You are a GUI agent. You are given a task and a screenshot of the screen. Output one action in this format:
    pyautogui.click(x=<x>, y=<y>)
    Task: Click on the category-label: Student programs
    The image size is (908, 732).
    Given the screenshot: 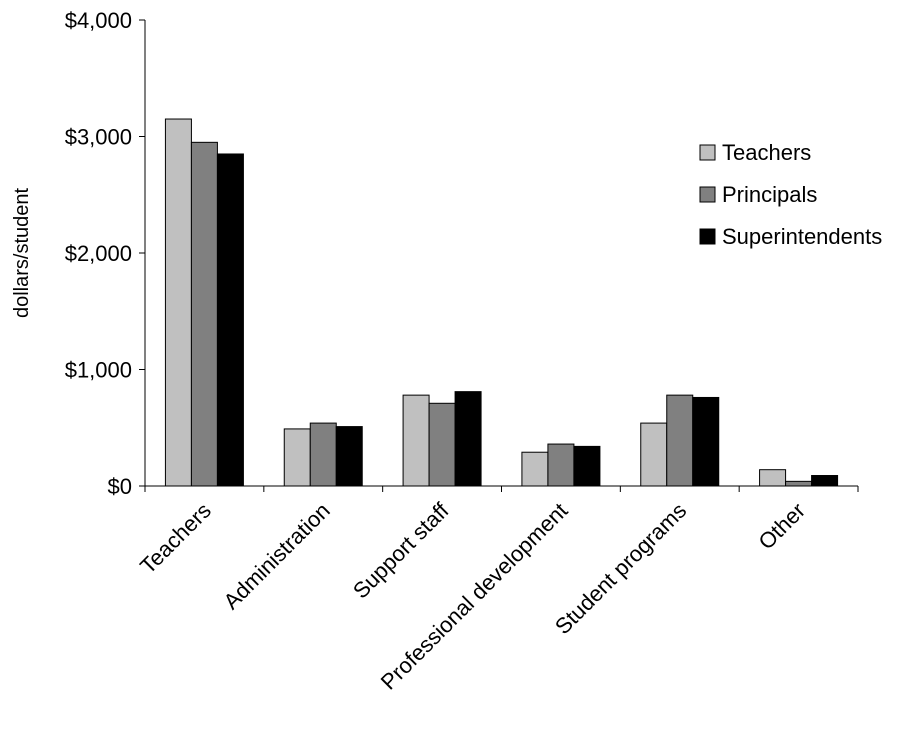 What is the action you would take?
    pyautogui.click(x=620, y=568)
    